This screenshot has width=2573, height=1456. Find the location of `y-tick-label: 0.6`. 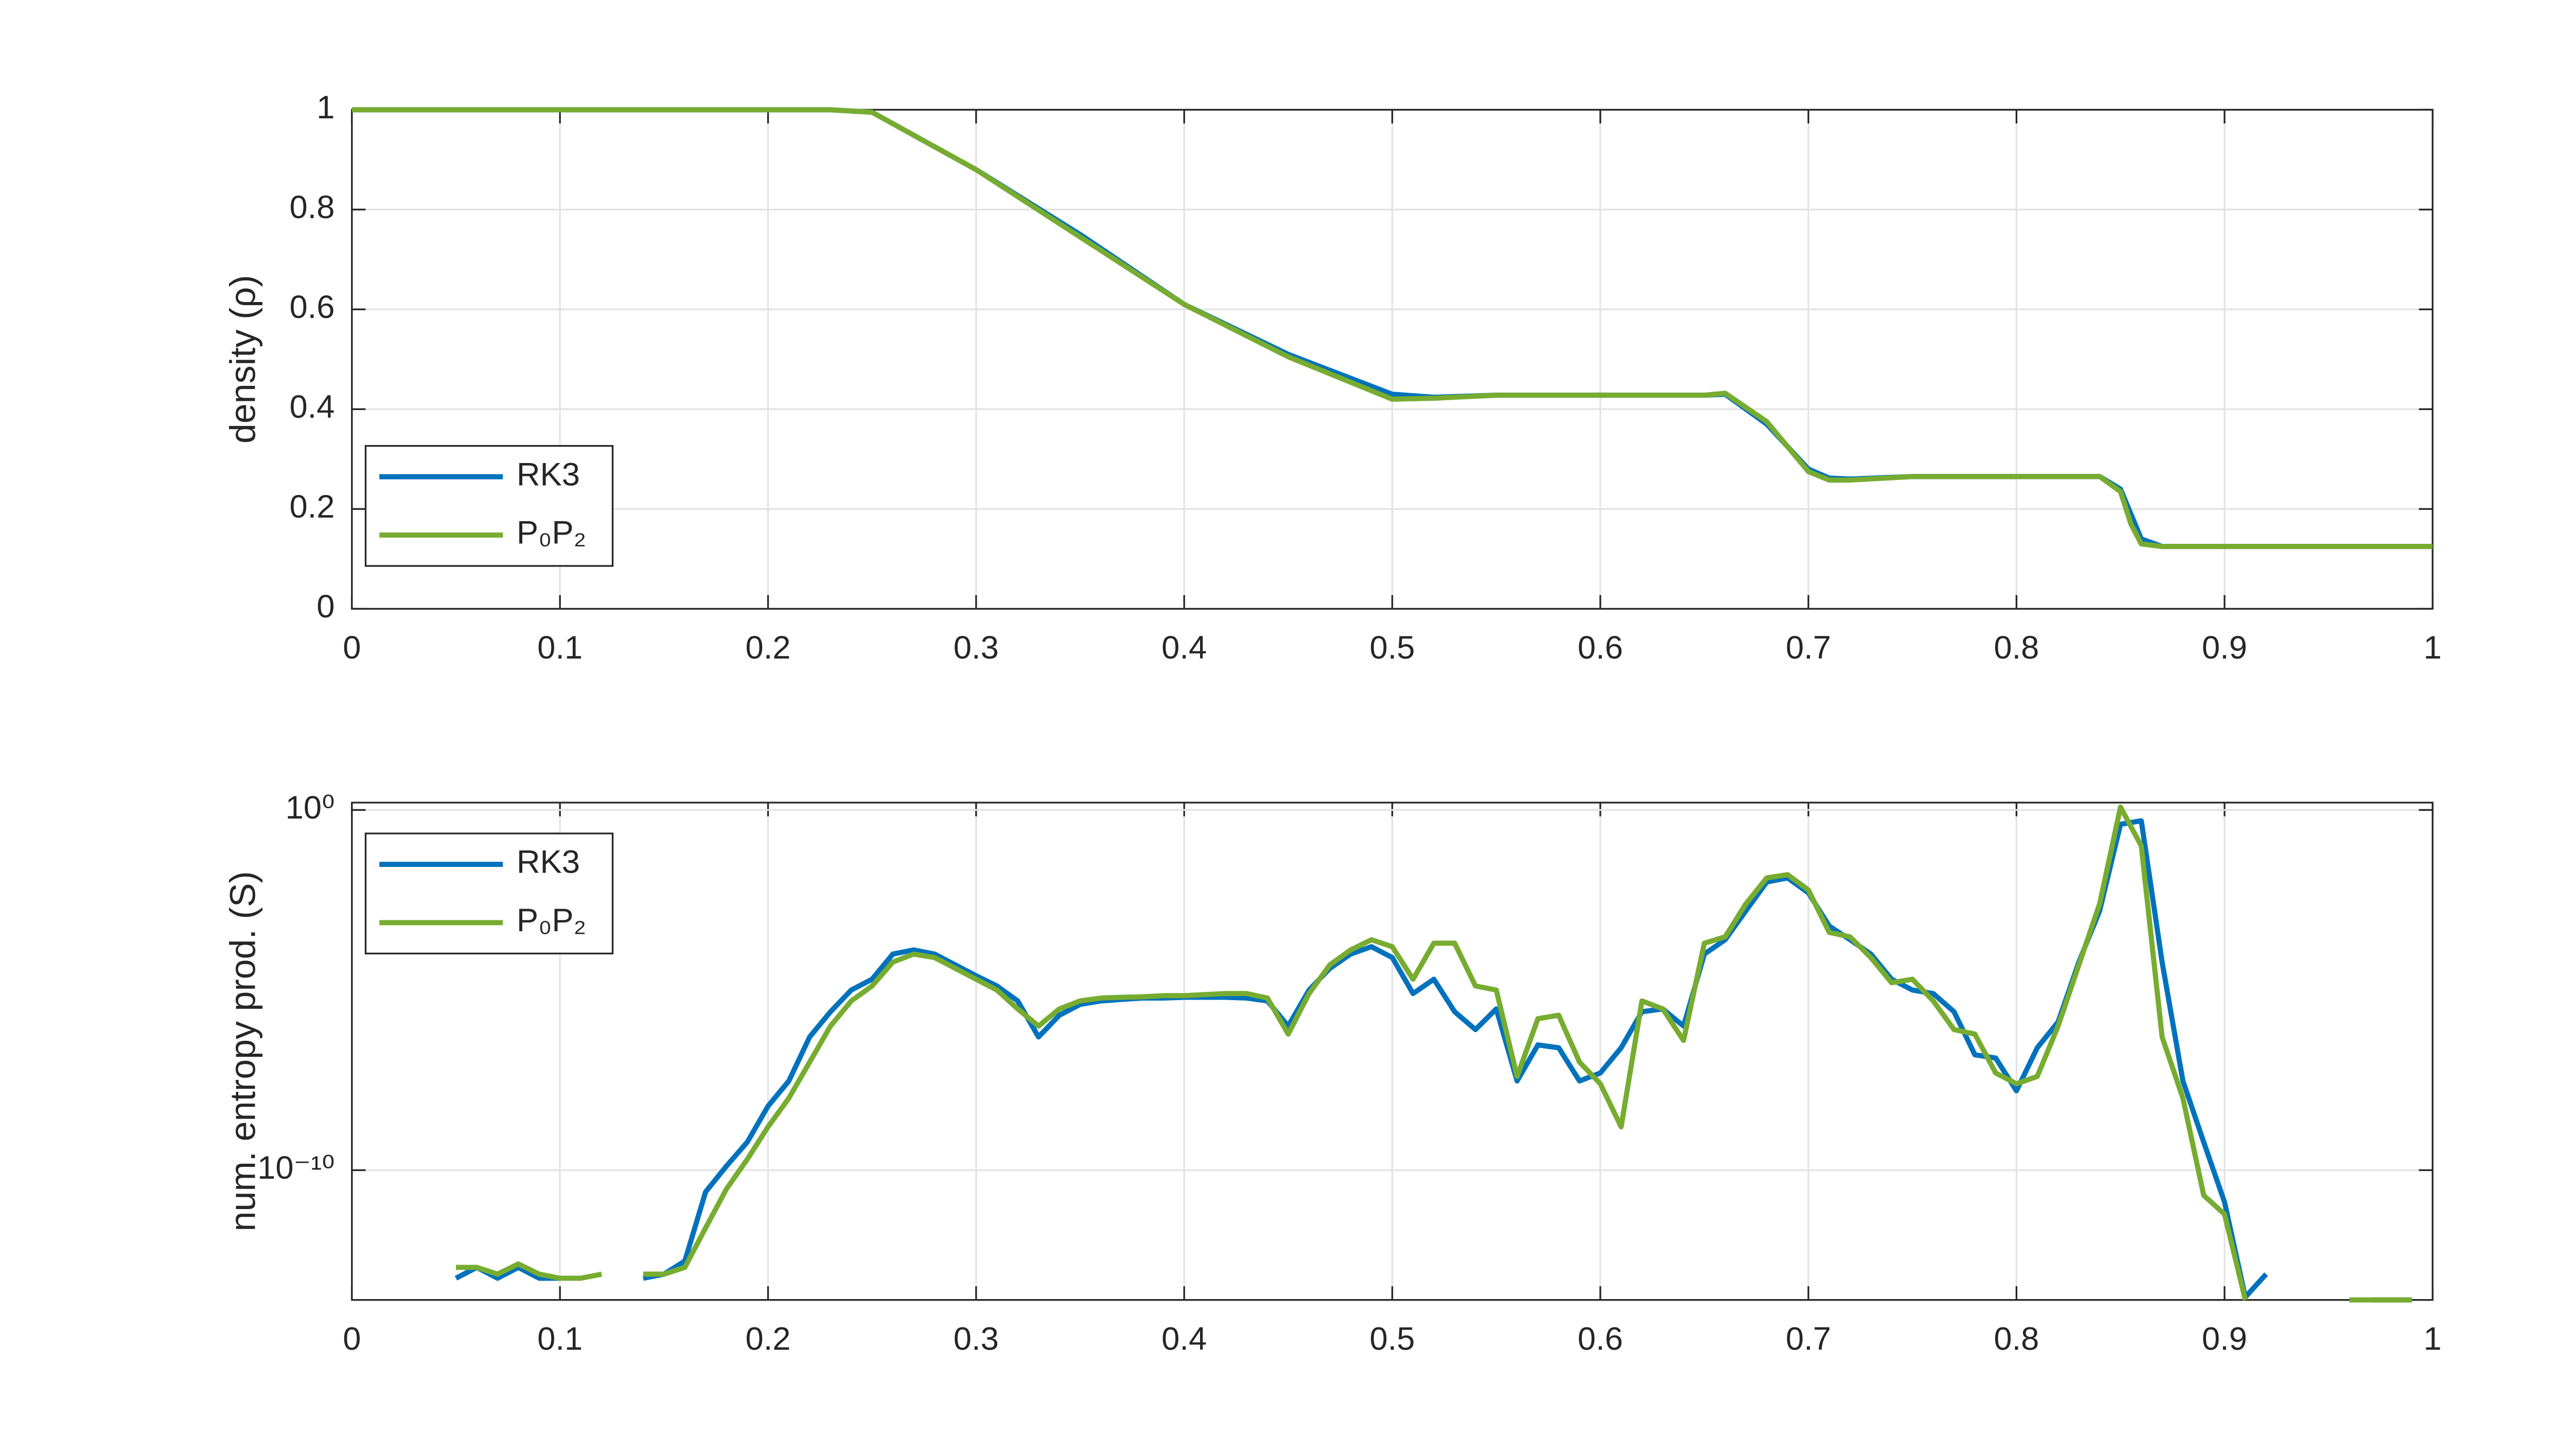

y-tick-label: 0.6 is located at coordinates (311, 307).